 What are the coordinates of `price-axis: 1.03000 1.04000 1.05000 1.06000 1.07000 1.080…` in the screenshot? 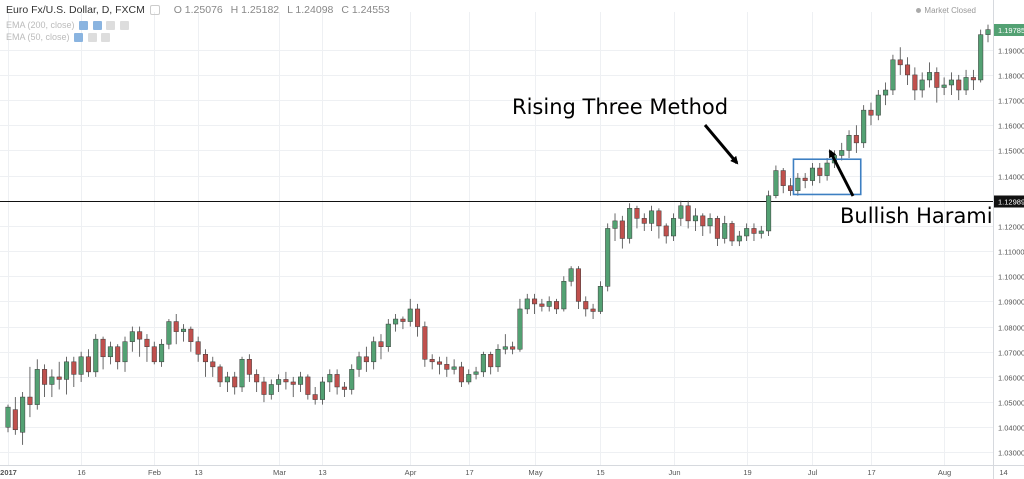 It's located at (1008, 239).